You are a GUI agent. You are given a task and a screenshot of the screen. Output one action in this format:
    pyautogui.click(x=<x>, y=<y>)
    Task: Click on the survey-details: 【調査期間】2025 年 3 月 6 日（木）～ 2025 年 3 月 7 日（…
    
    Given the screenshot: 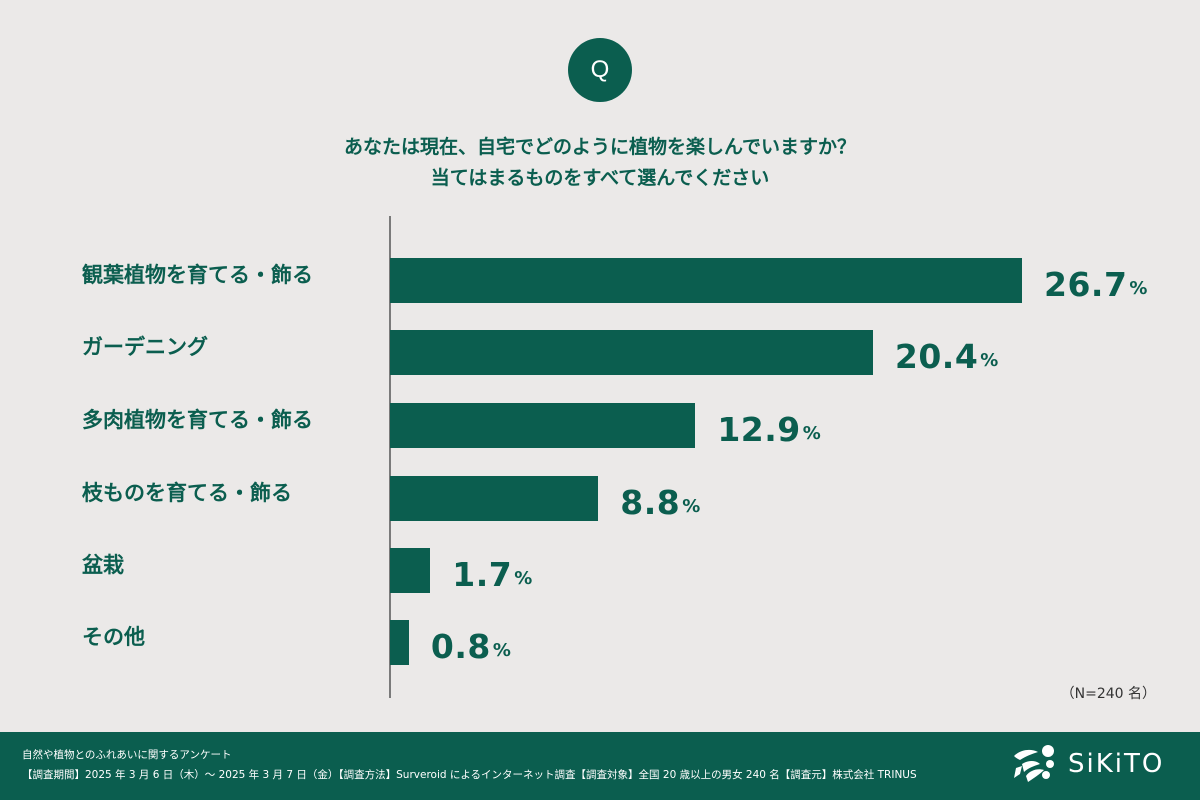 What is the action you would take?
    pyautogui.click(x=469, y=775)
    